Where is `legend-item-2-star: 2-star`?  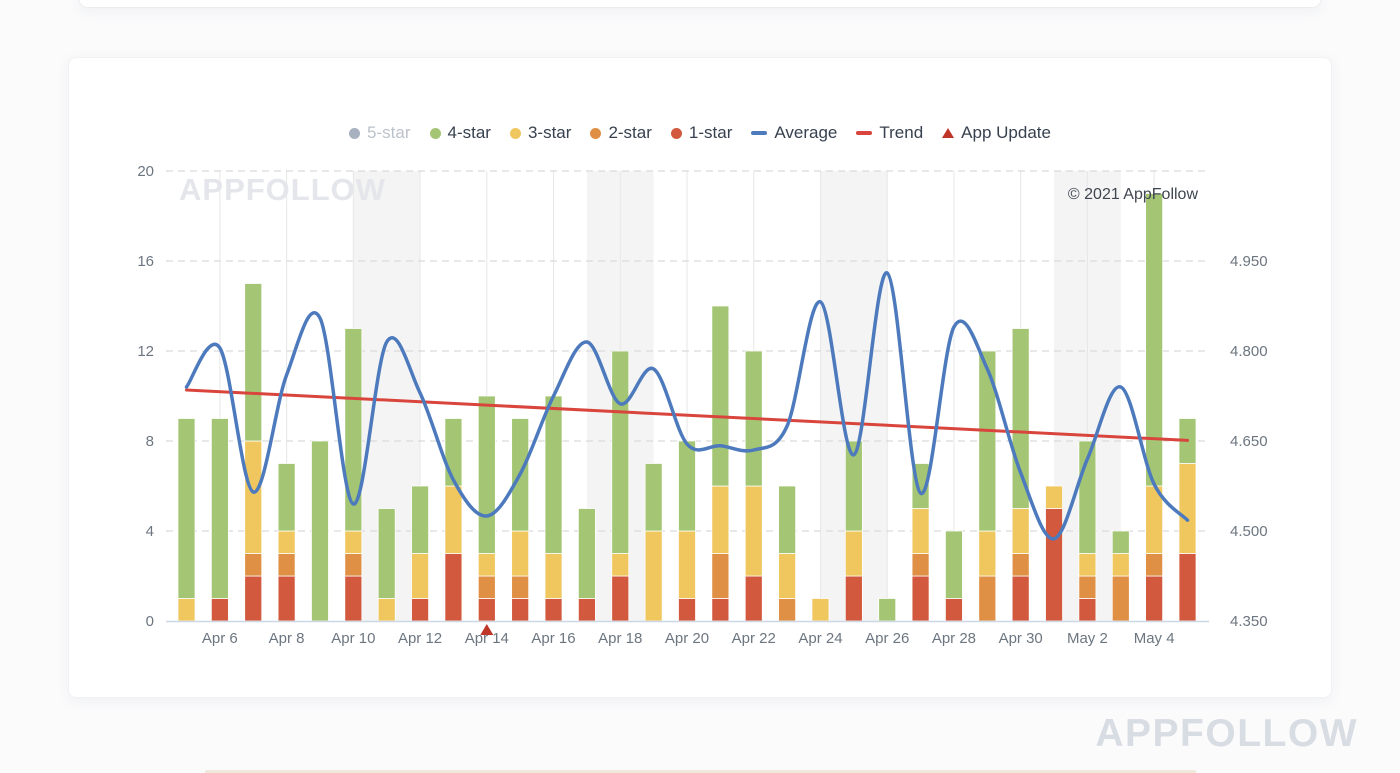
legend-item-2-star: 2-star is located at coordinates (621, 133).